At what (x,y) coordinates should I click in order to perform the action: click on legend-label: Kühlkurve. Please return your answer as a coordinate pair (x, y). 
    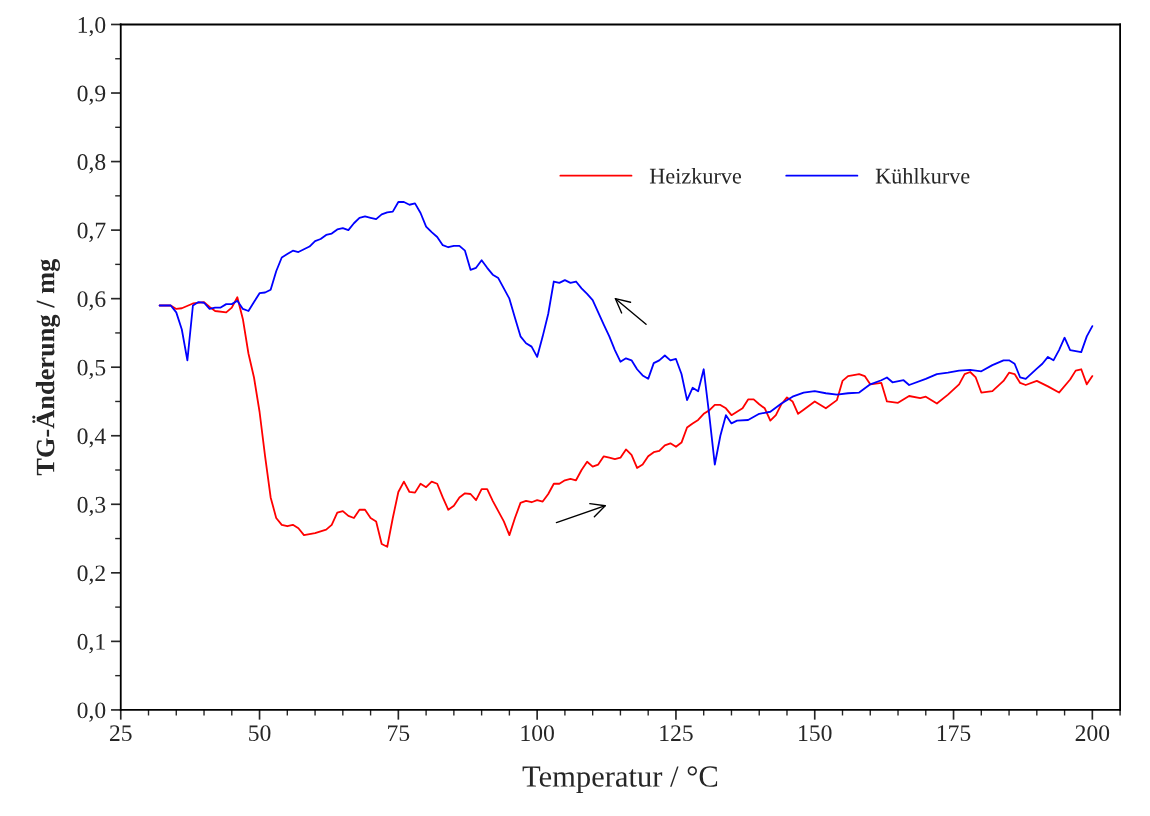
    Looking at the image, I should click on (922, 175).